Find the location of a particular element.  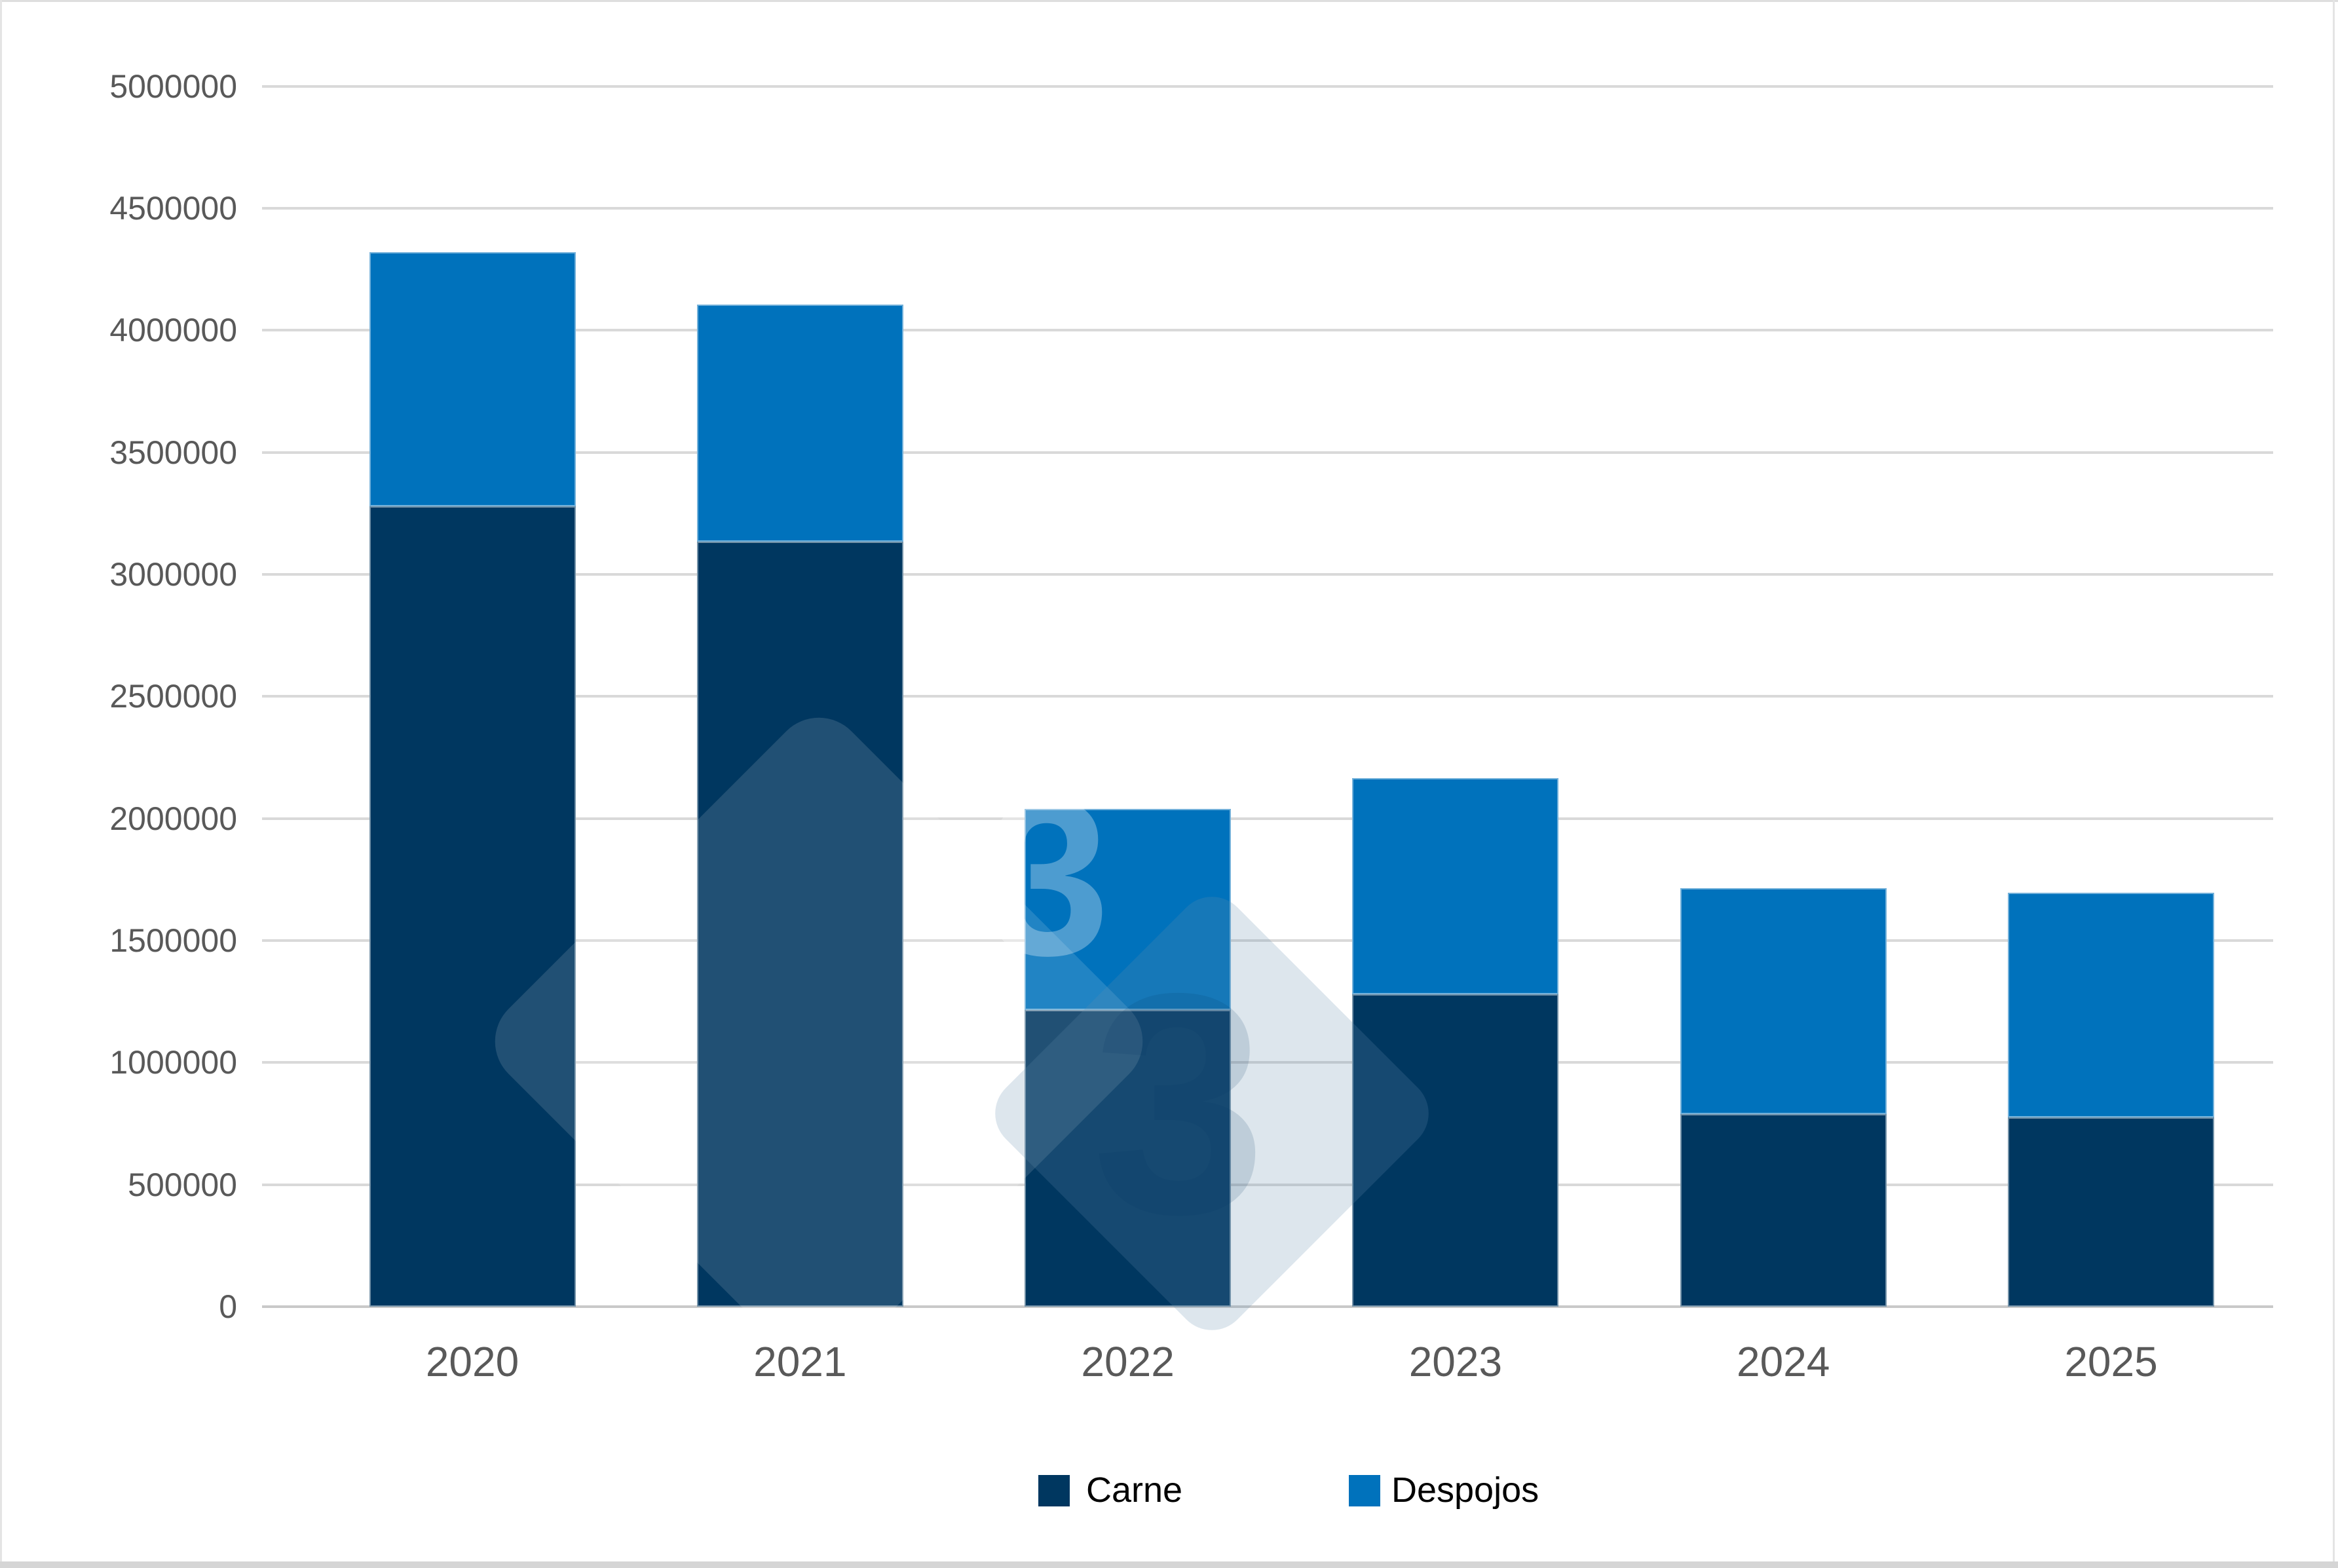

bar-segment-despojos-2023 is located at coordinates (1455, 886).